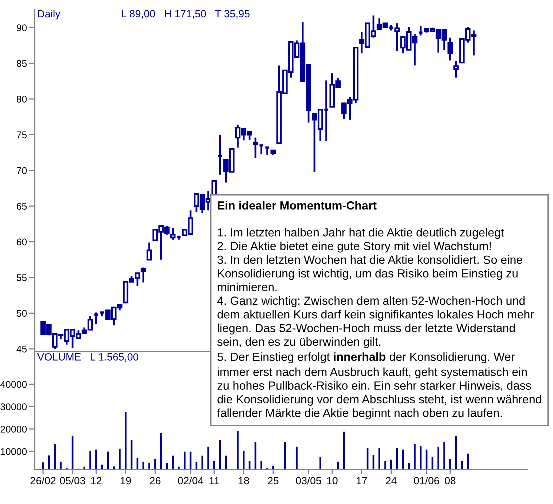 The height and width of the screenshot is (504, 553). I want to click on y-tick-label: 85, so click(21, 64).